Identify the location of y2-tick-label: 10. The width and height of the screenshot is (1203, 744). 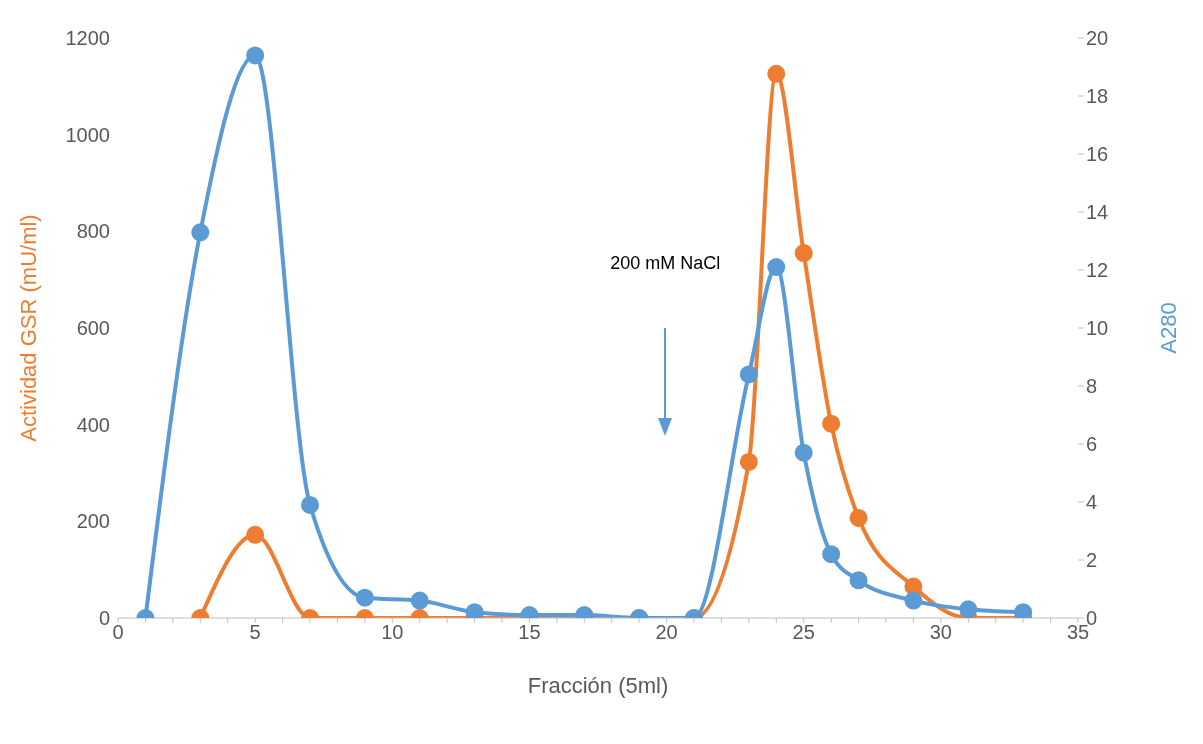
(1097, 328).